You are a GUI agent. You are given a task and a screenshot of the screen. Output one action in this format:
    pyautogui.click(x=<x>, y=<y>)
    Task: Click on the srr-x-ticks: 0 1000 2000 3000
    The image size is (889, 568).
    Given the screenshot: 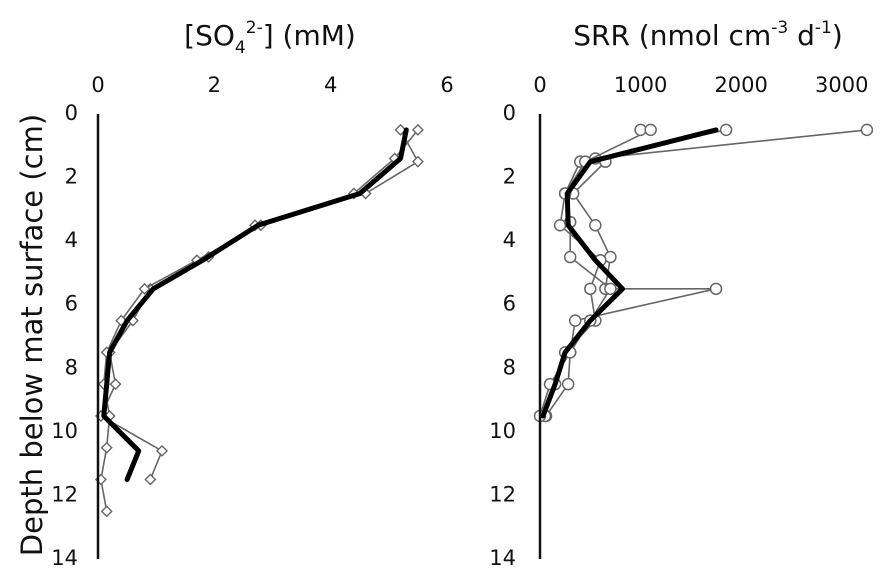 What is the action you would take?
    pyautogui.click(x=700, y=85)
    